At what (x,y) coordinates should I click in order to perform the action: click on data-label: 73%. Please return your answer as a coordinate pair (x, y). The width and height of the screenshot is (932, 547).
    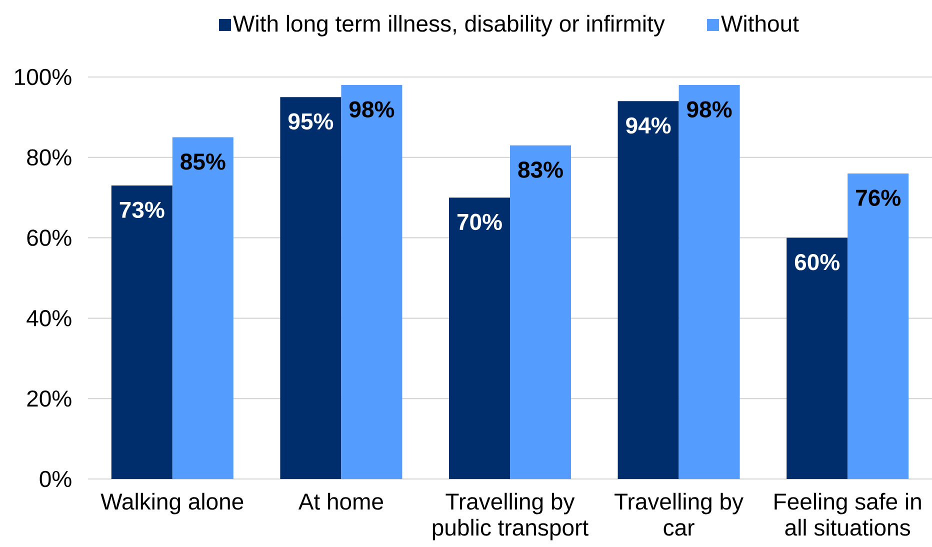
    Looking at the image, I should click on (142, 210).